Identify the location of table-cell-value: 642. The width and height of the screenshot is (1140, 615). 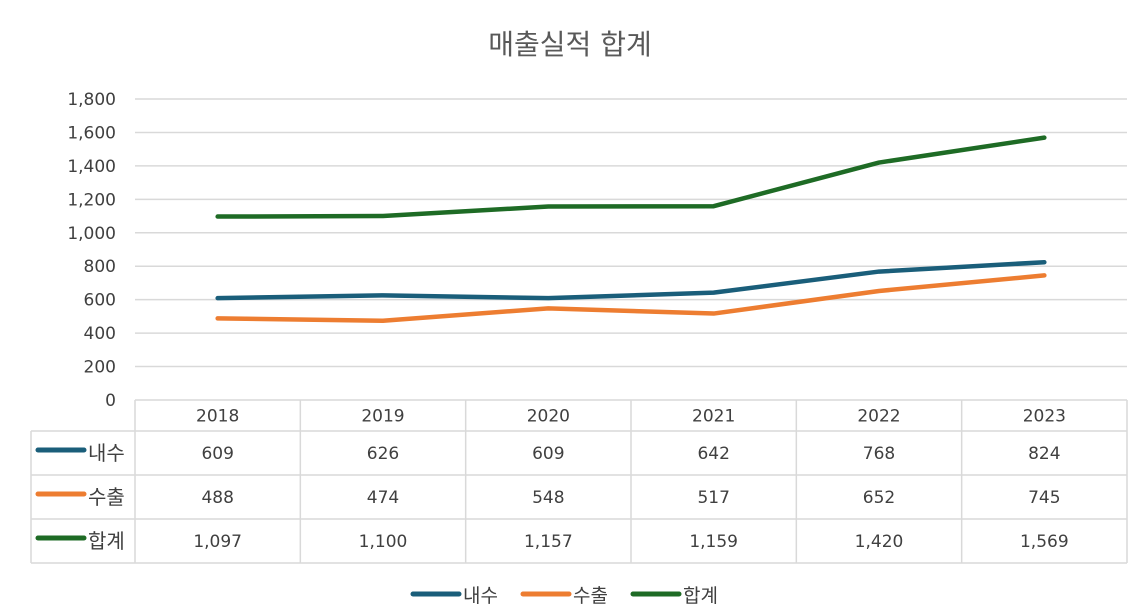
(713, 454).